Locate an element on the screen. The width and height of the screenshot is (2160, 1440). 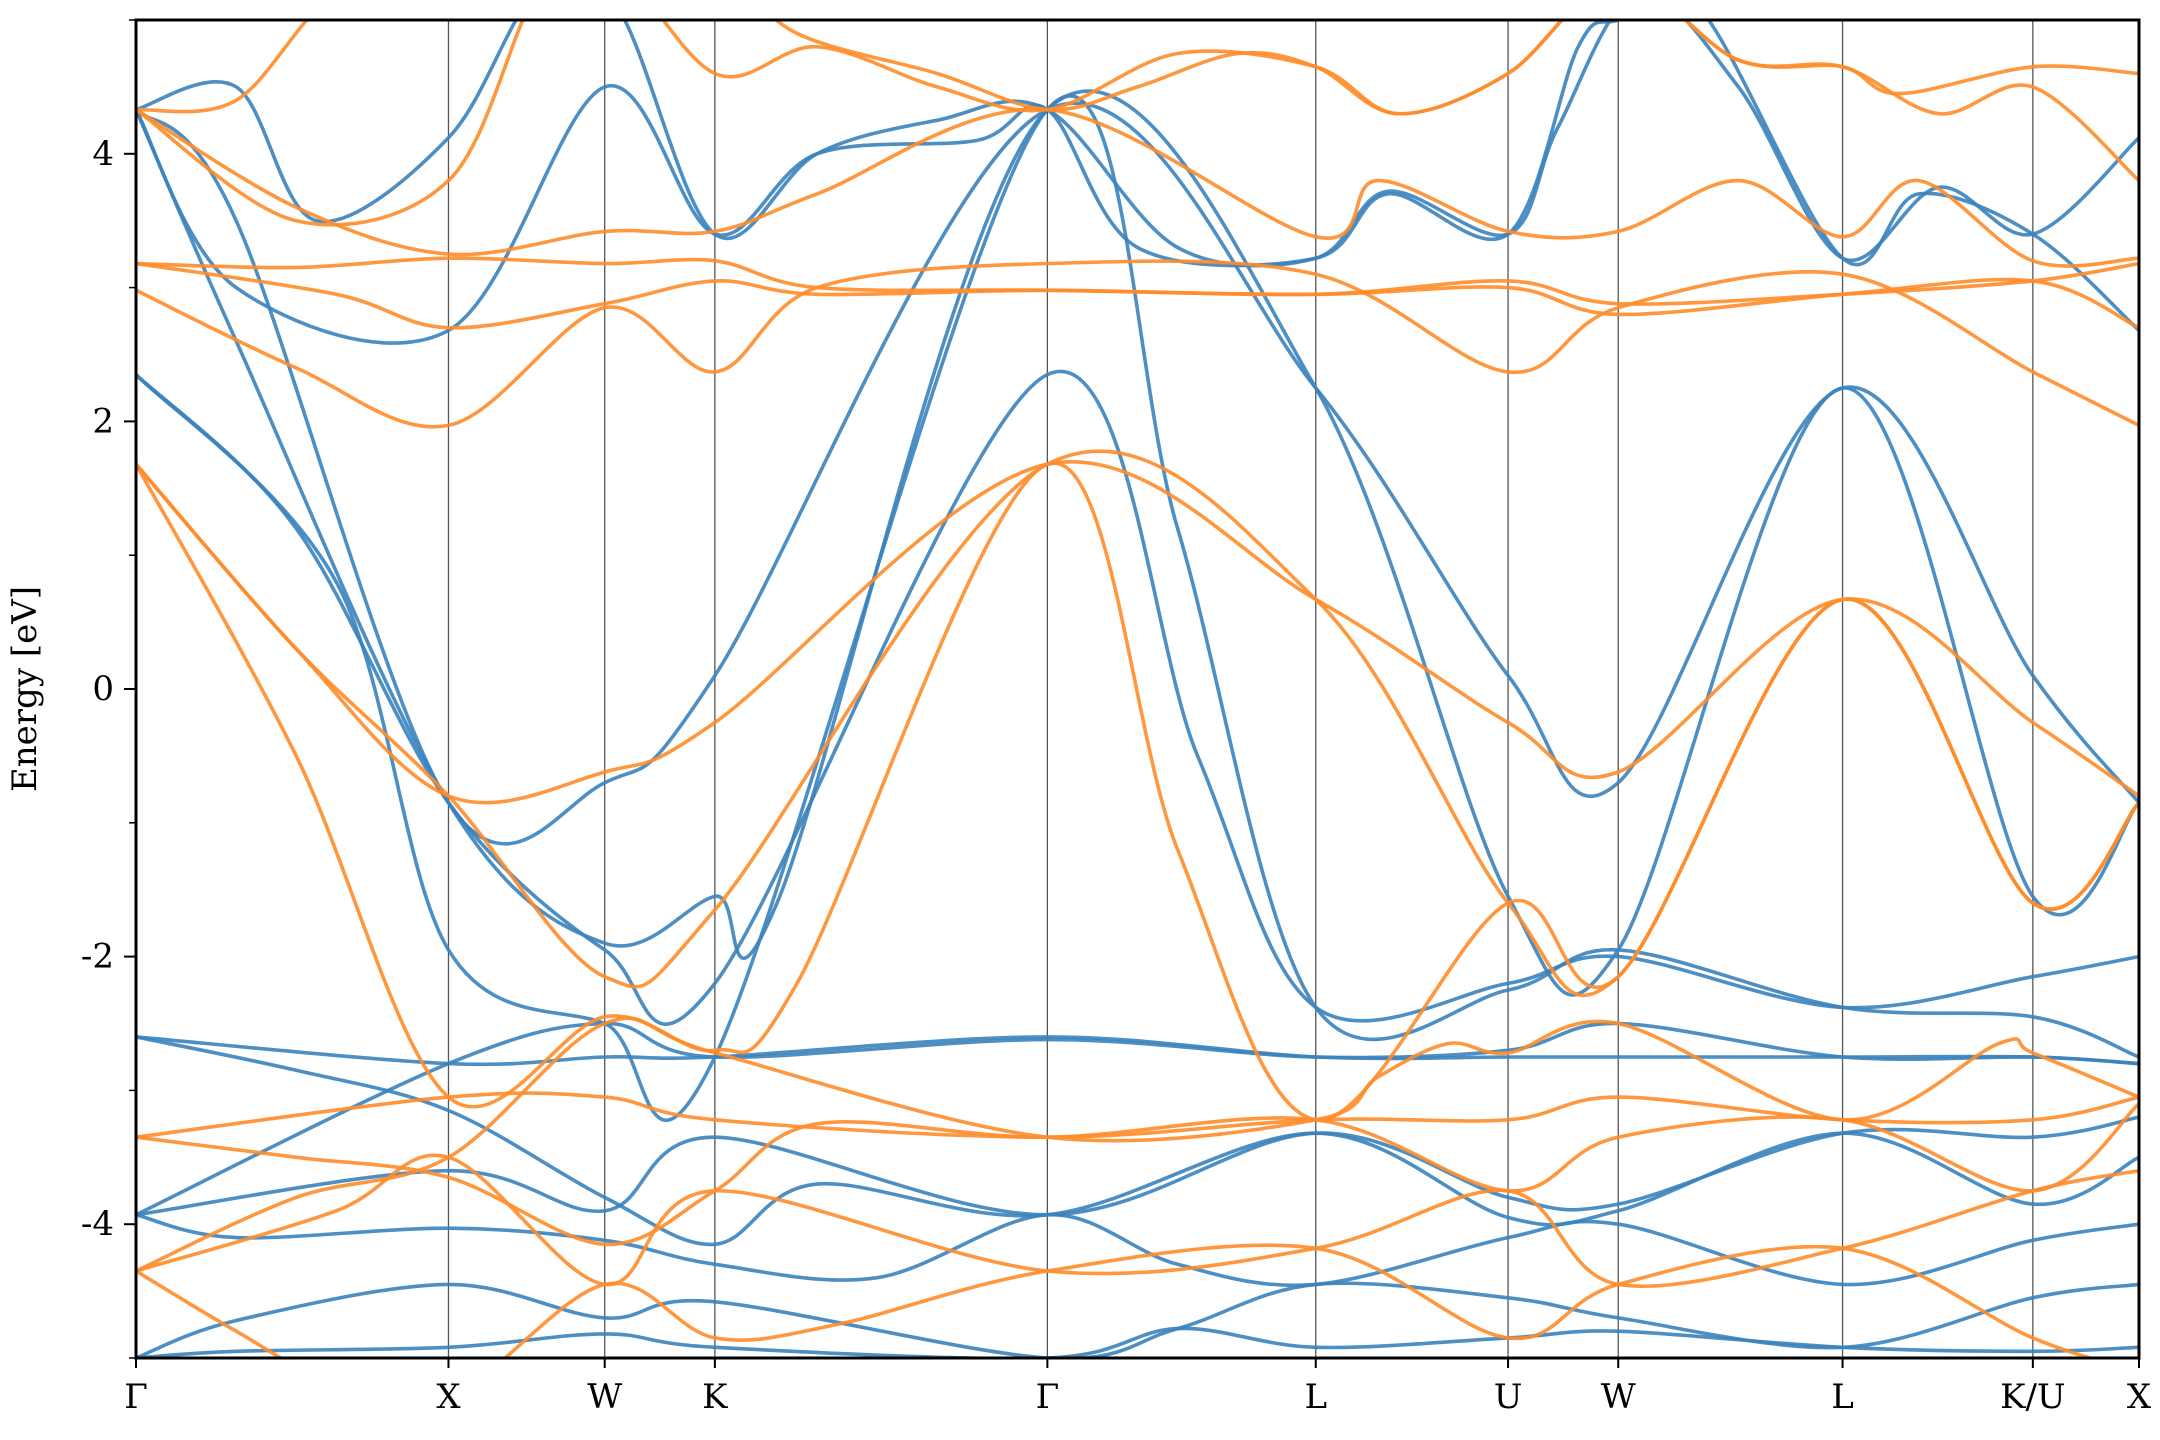
y-tick-label: 4 is located at coordinates (103, 154).